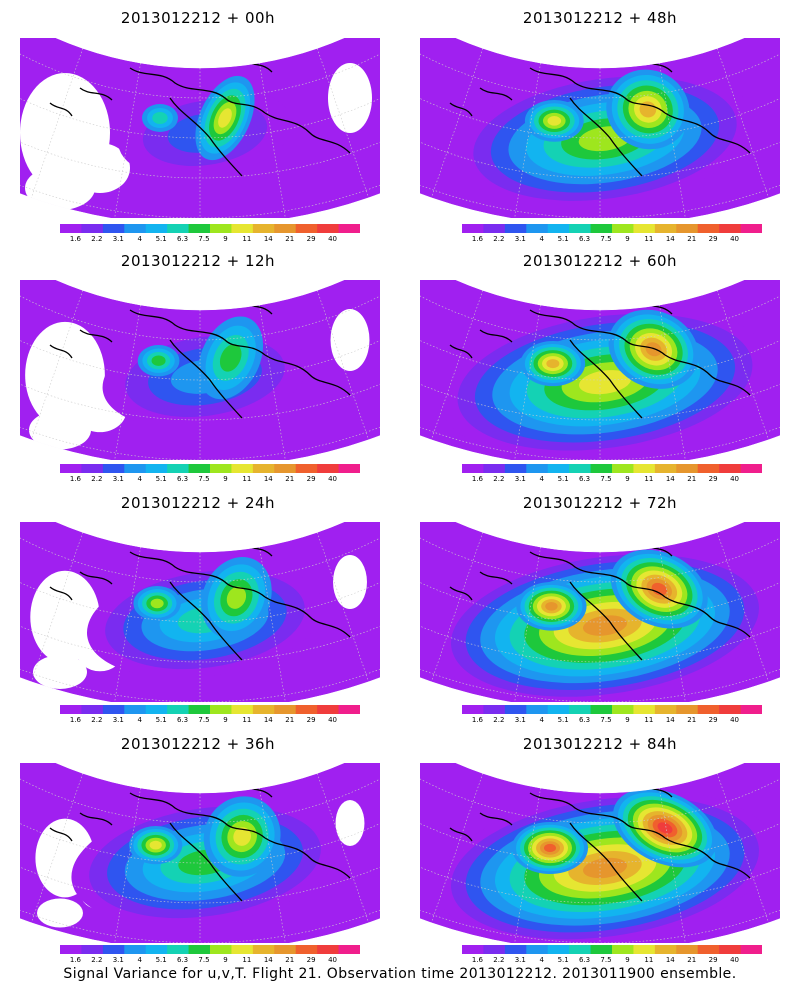 The height and width of the screenshot is (1000, 800). What do you see at coordinates (210, 480) in the screenshot?
I see `colorbar-labels-12h: 1.6 2.2 3.1 4 5.1 6.3 7.5 9 11 14 21 29 40` at bounding box center [210, 480].